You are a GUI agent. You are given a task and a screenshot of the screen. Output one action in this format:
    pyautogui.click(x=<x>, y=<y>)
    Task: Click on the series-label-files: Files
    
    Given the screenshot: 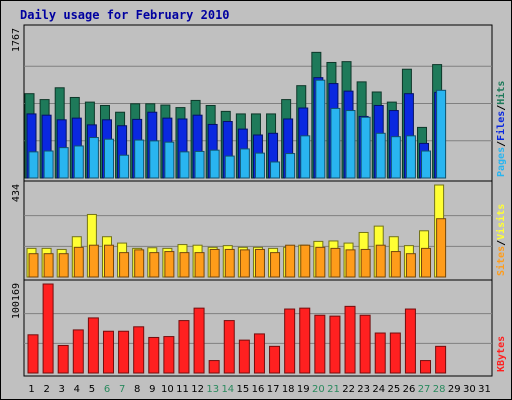 What is the action you would take?
    pyautogui.click(x=501, y=126)
    